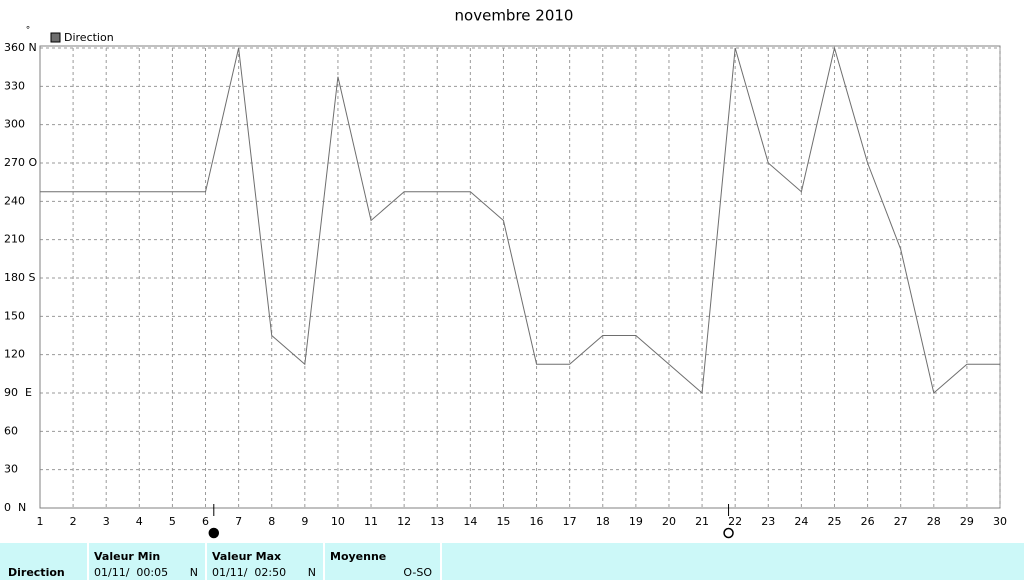 The height and width of the screenshot is (580, 1024). I want to click on y-tick-label: 30, so click(11, 469).